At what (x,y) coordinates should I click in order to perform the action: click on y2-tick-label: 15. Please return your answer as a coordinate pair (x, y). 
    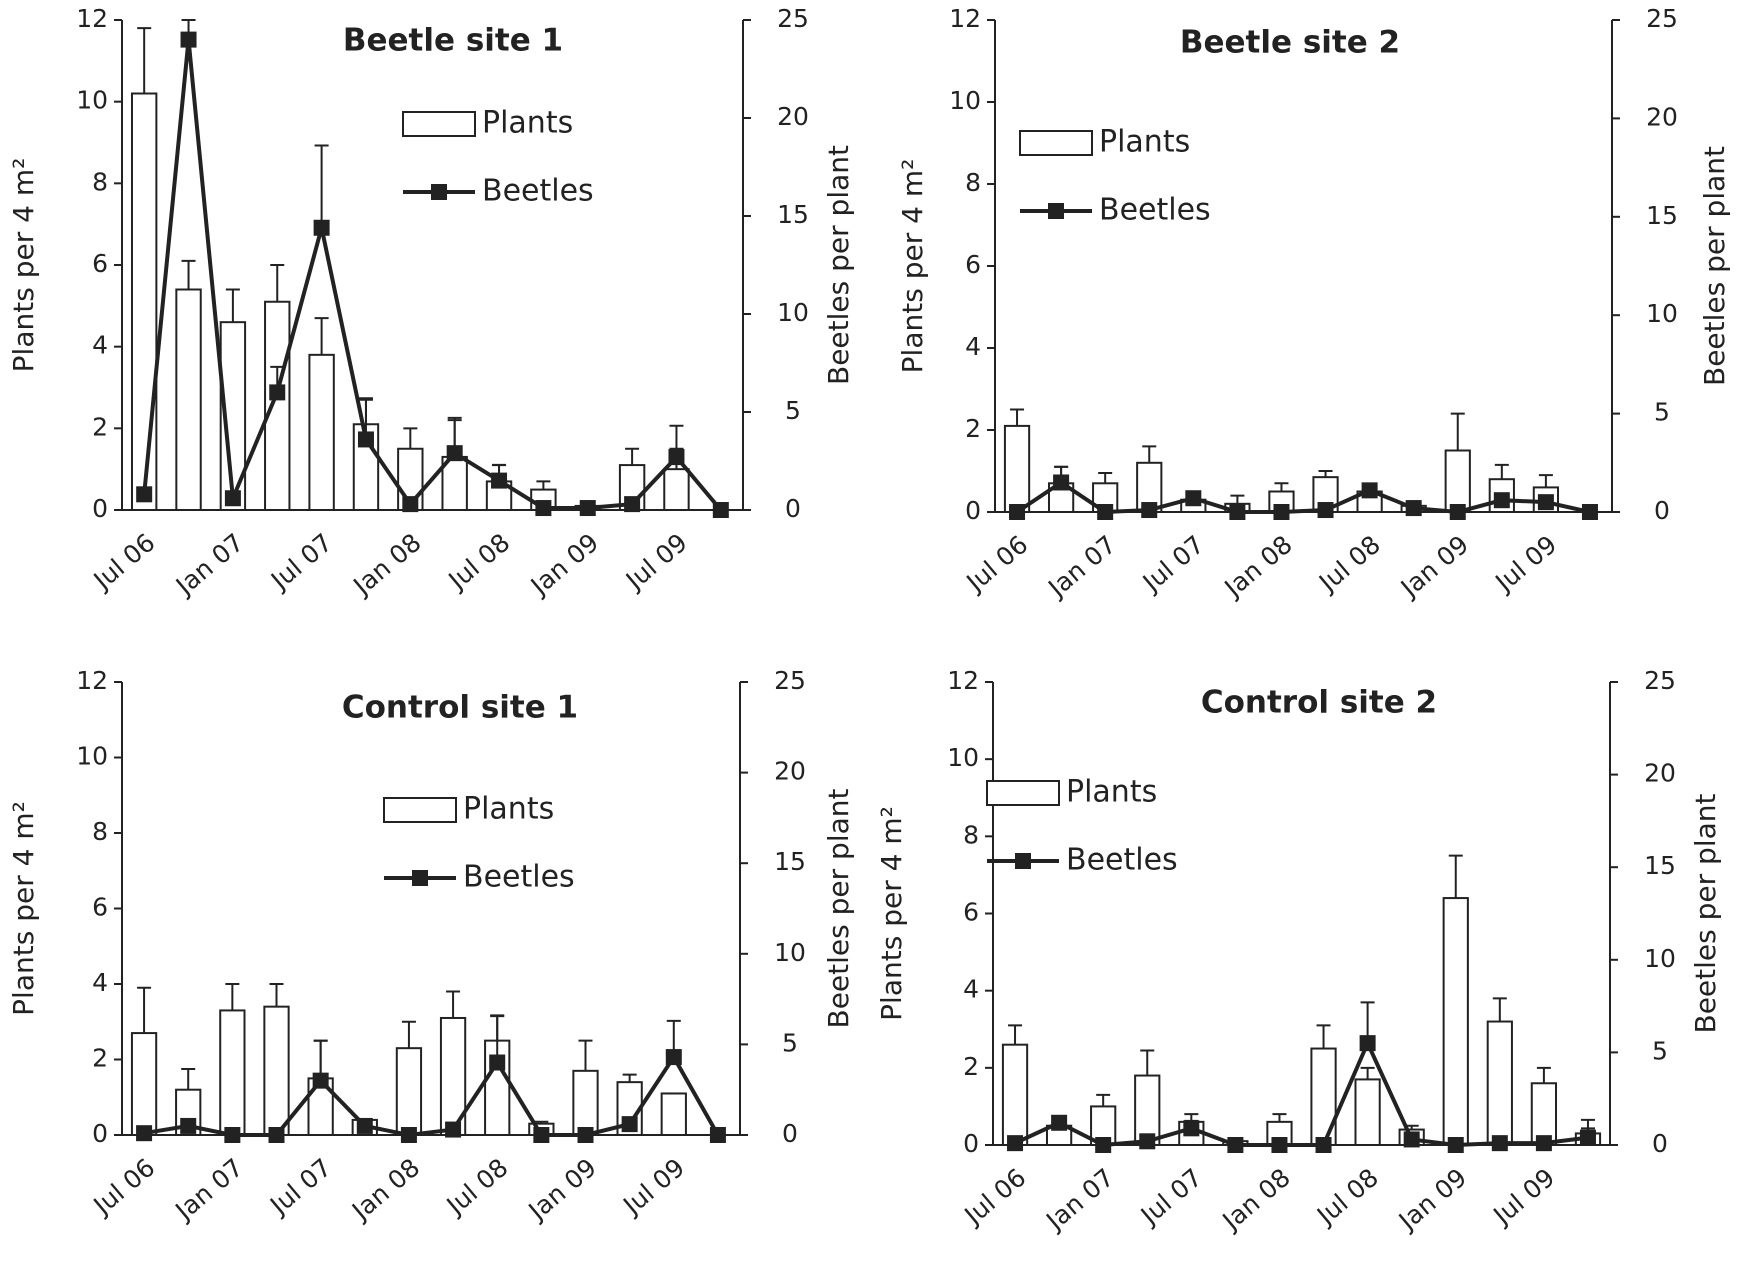
    Looking at the image, I should click on (790, 861).